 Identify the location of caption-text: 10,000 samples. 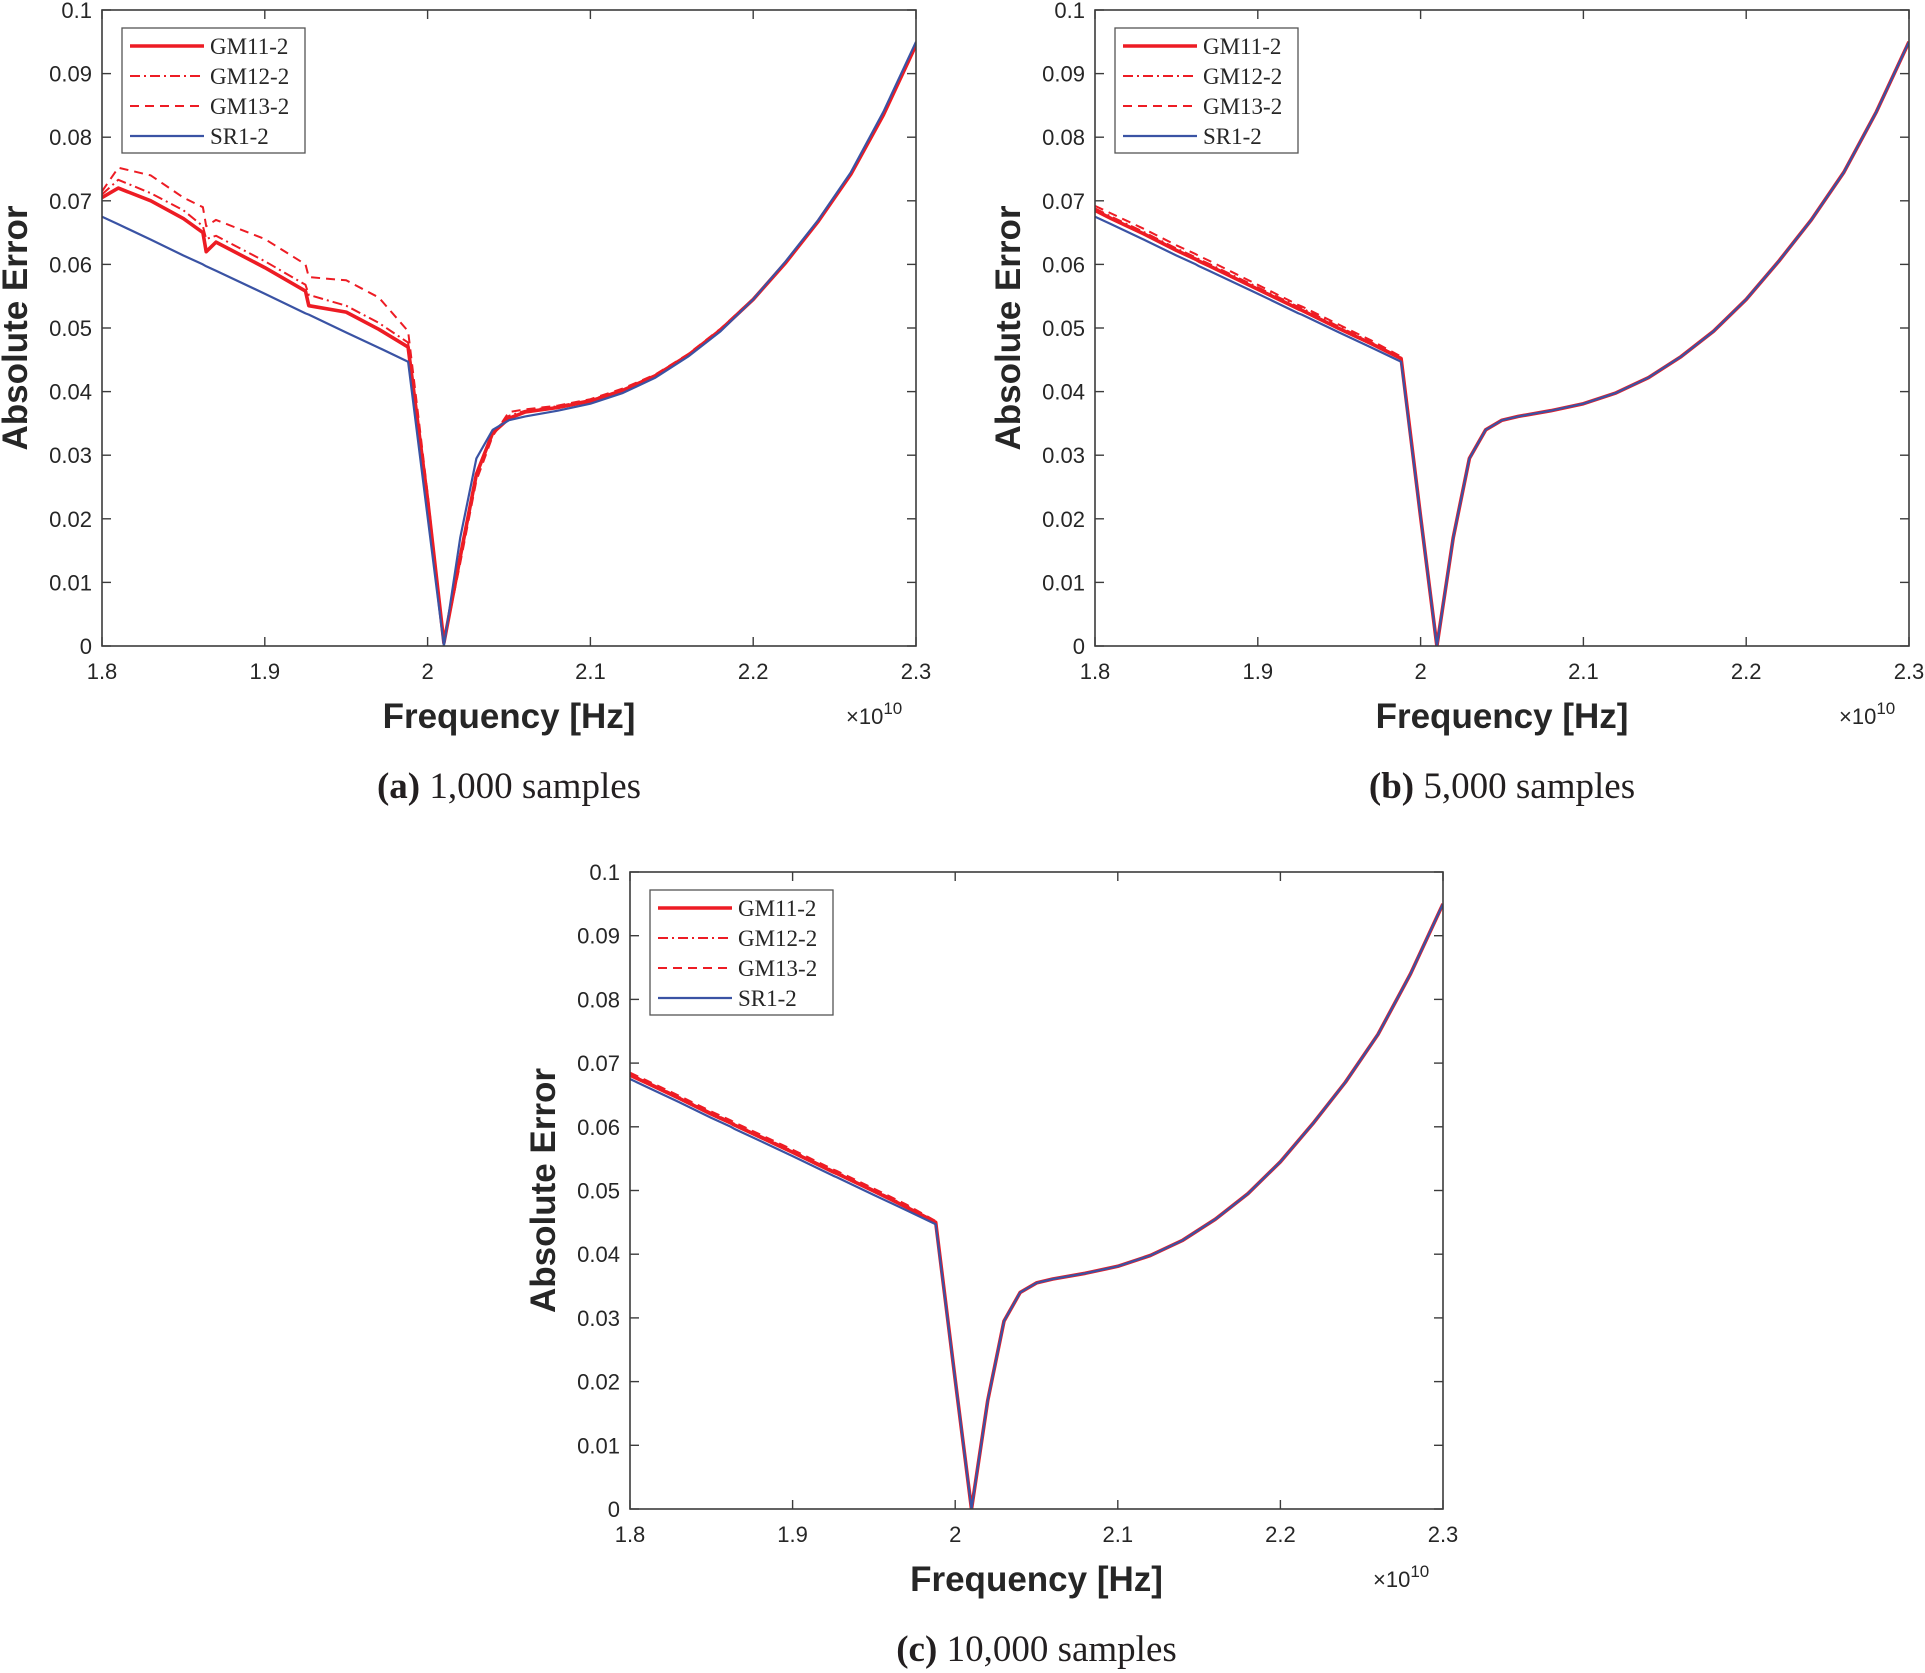
(1056, 1649).